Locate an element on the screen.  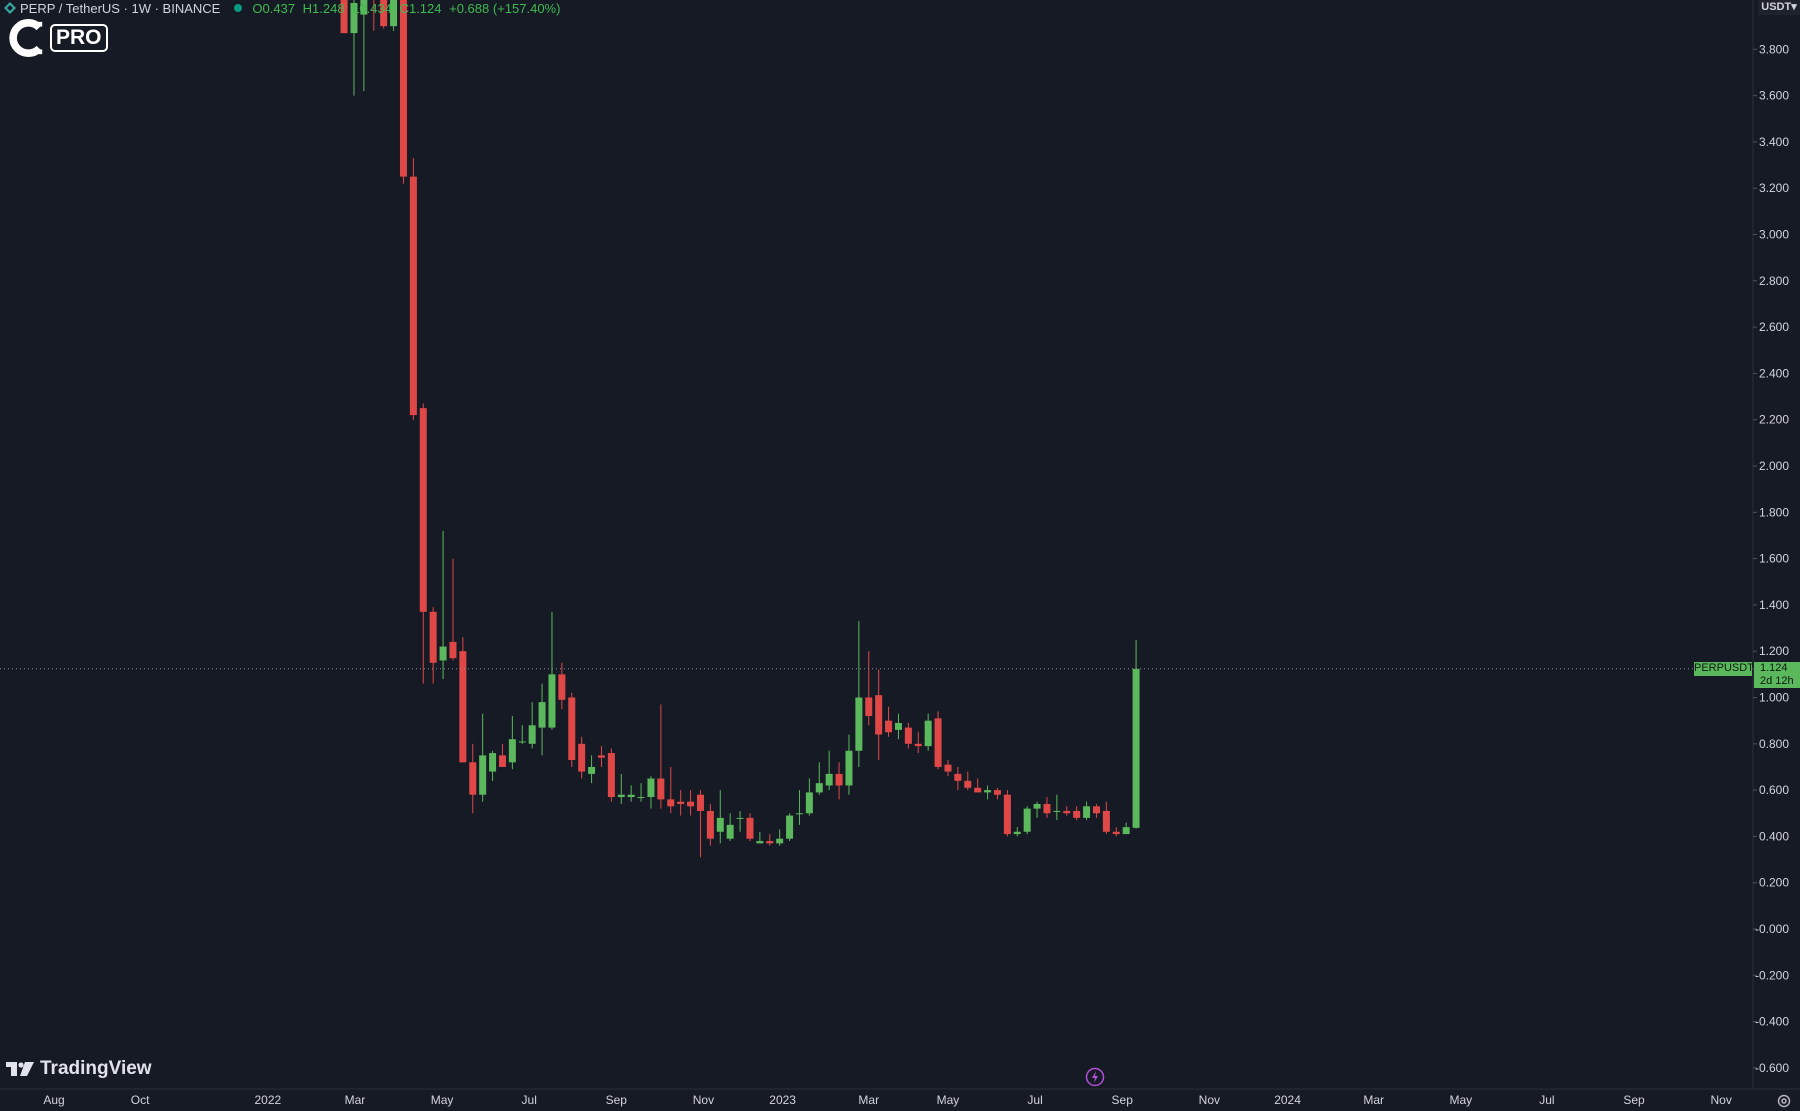
tradingview-branding: TradingView is located at coordinates (79, 1069).